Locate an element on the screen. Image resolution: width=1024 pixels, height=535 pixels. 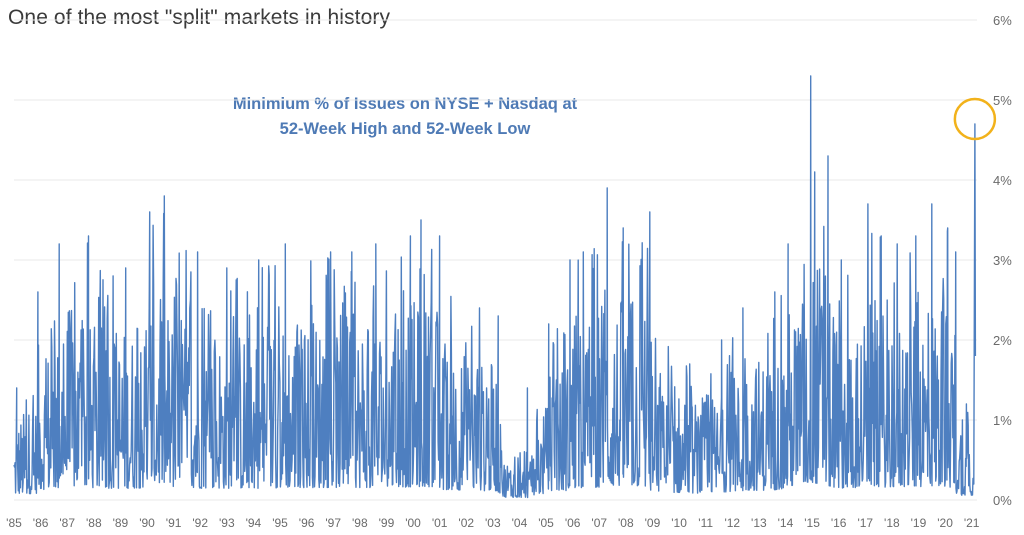
x-tick-label: '98 is located at coordinates (360, 523).